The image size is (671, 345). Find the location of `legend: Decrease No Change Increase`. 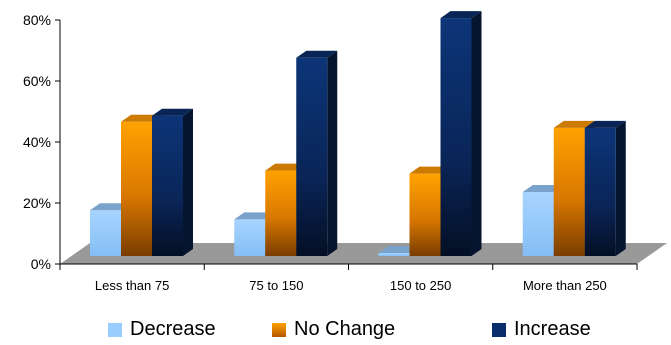

legend: Decrease No Change Increase is located at coordinates (335, 331).